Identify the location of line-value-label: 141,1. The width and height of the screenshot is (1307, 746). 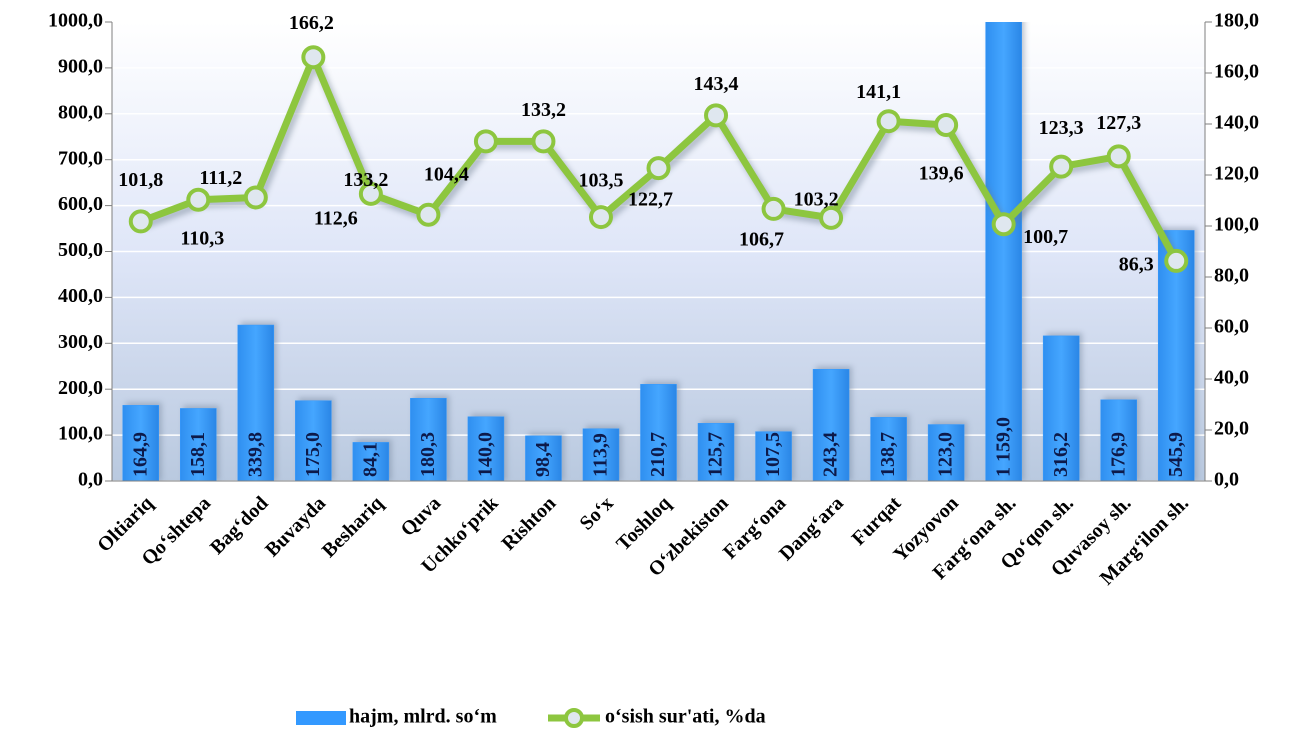
(878, 92).